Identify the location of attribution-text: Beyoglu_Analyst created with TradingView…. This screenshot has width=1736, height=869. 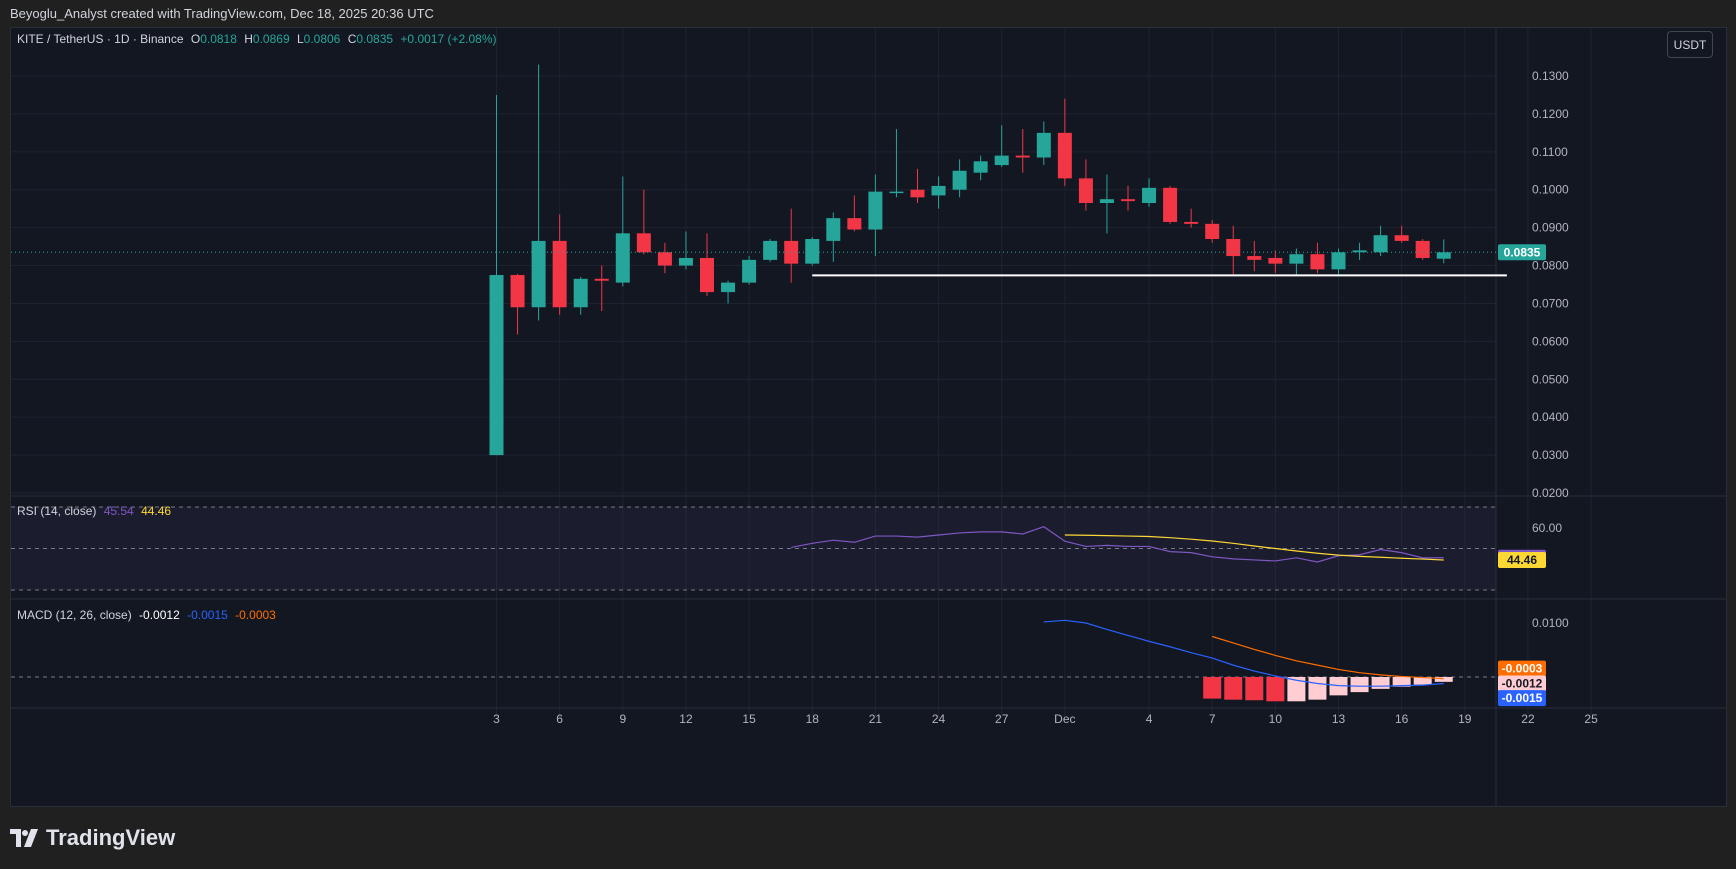
(222, 13).